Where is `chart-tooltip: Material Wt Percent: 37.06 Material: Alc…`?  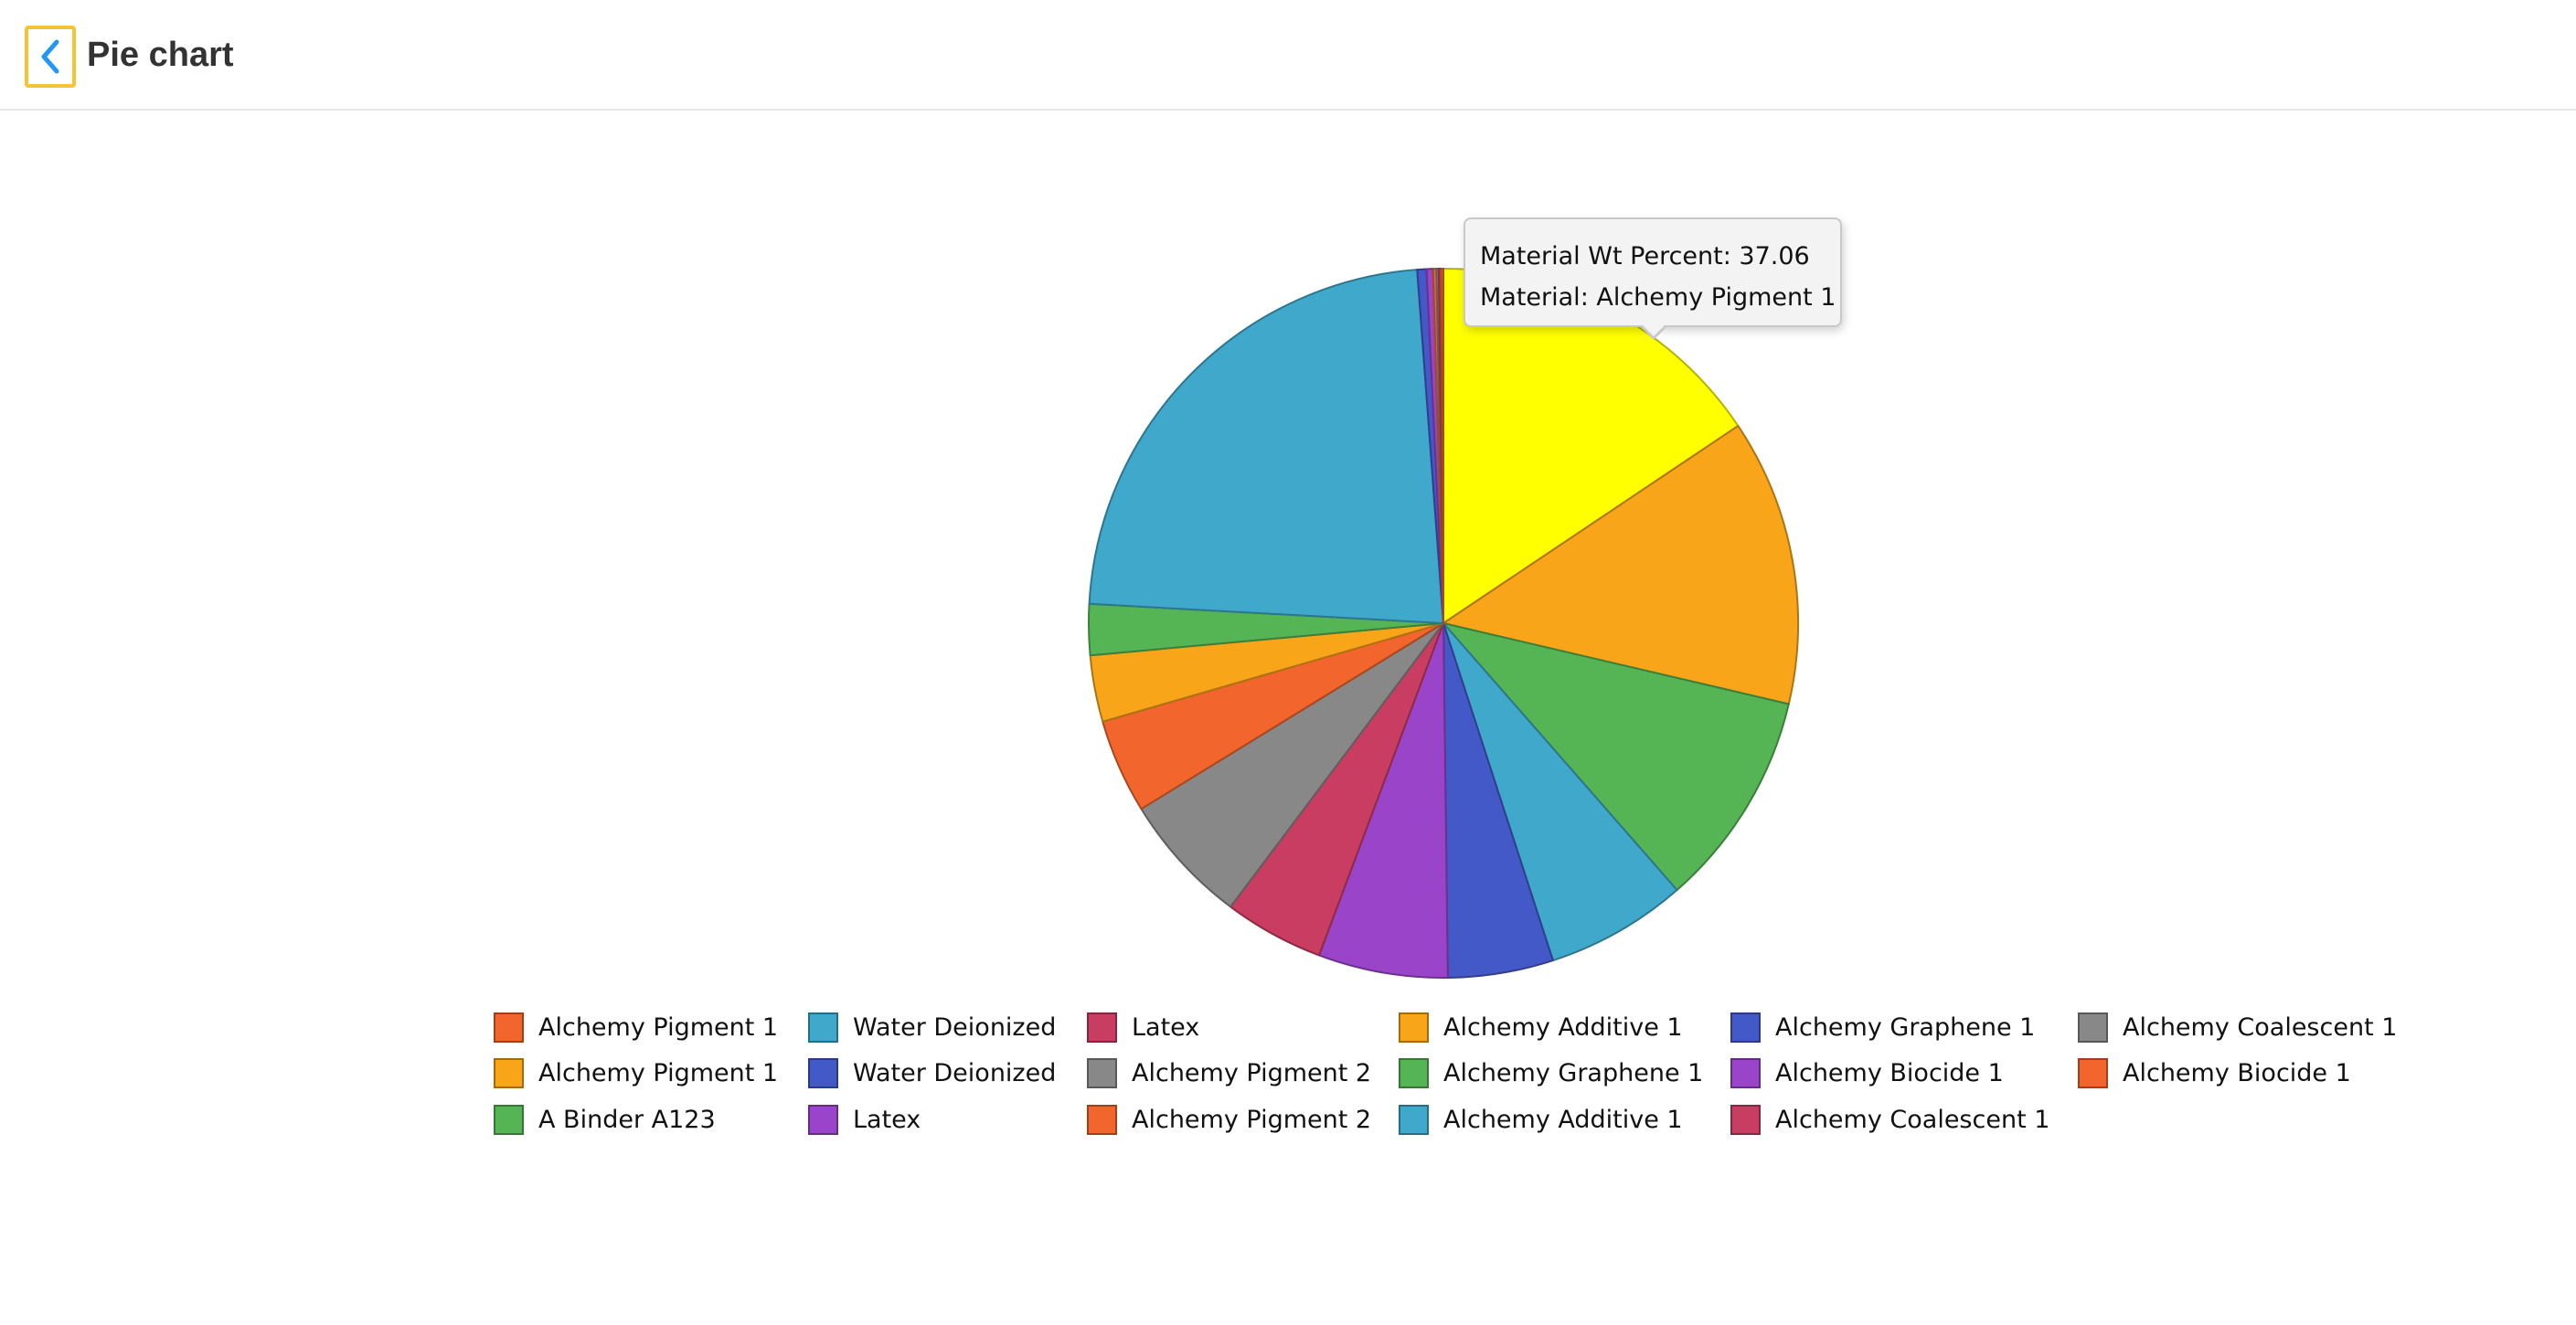 chart-tooltip: Material Wt Percent: 37.06 Material: Alc… is located at coordinates (1653, 278).